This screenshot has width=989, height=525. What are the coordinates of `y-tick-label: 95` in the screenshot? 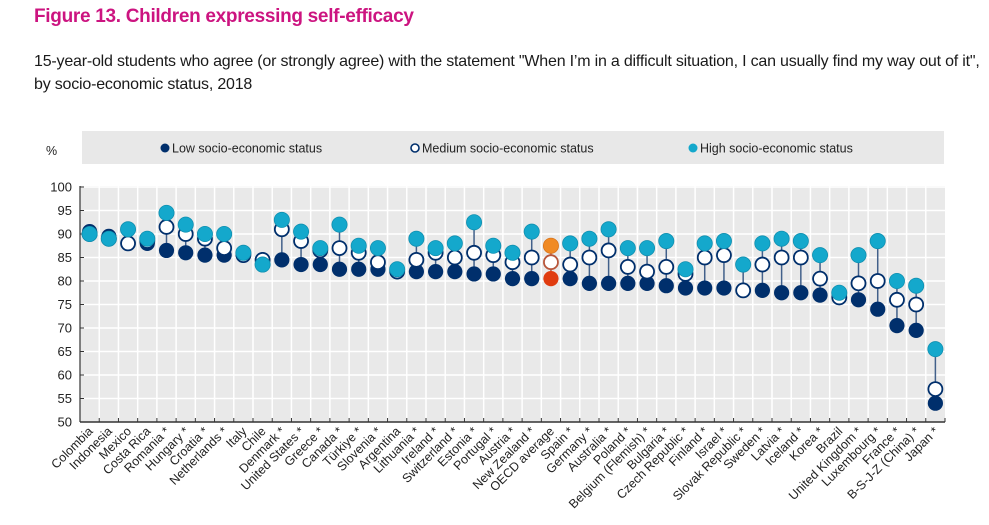 It's located at (65, 210).